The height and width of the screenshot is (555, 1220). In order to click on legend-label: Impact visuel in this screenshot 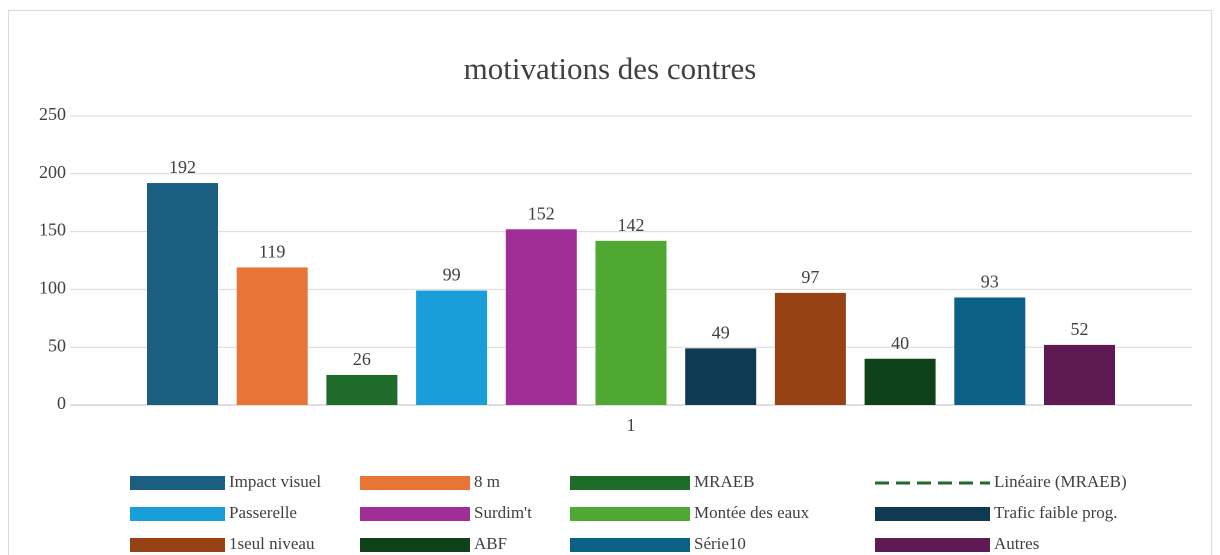, I will do `click(275, 481)`.